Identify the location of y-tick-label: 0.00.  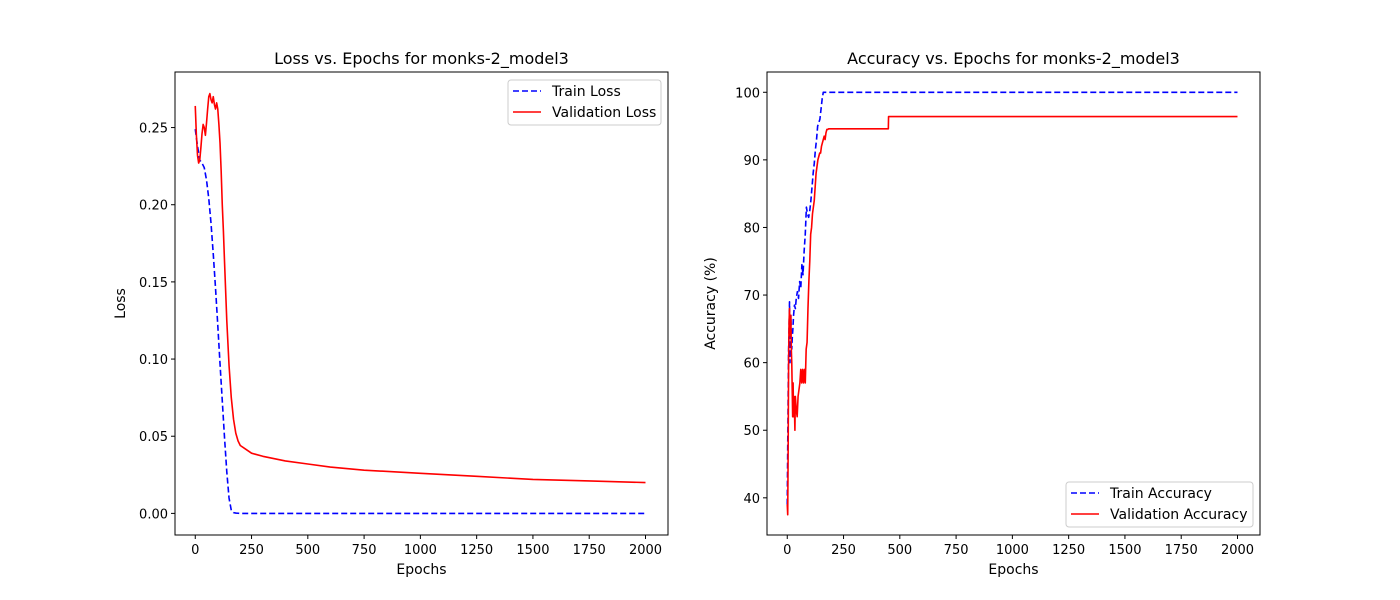
(153, 514).